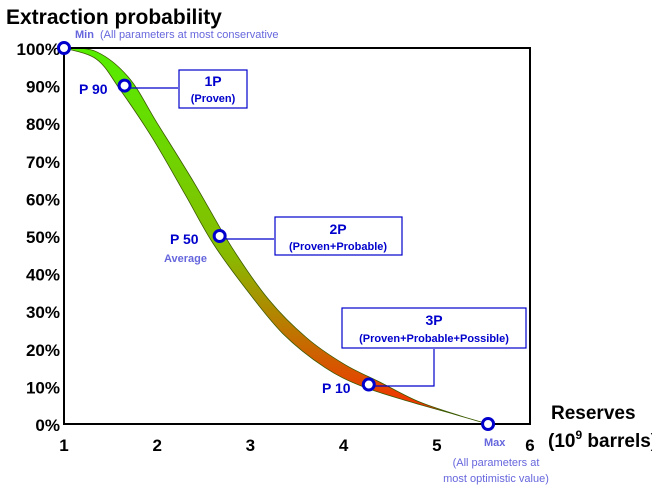 The image size is (652, 494). What do you see at coordinates (578, 435) in the screenshot?
I see `x-axis-label-sup: 9` at bounding box center [578, 435].